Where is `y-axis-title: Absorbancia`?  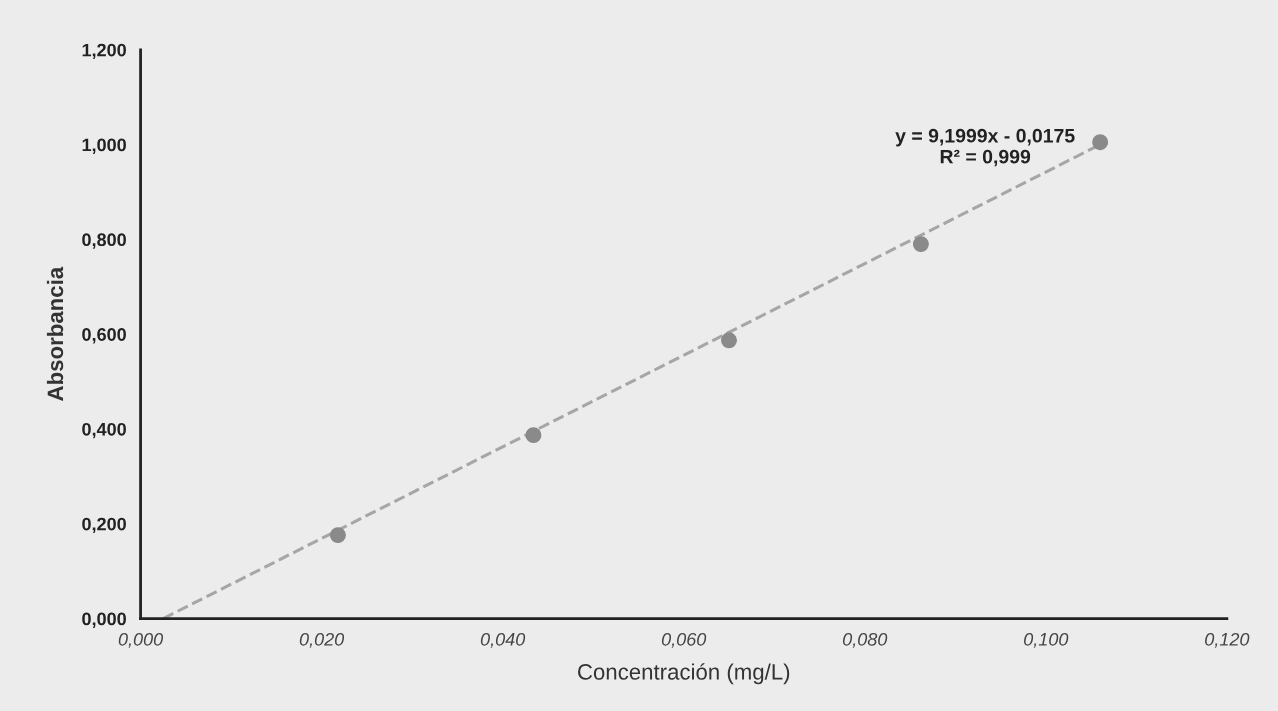
y-axis-title: Absorbancia is located at coordinates (55, 333).